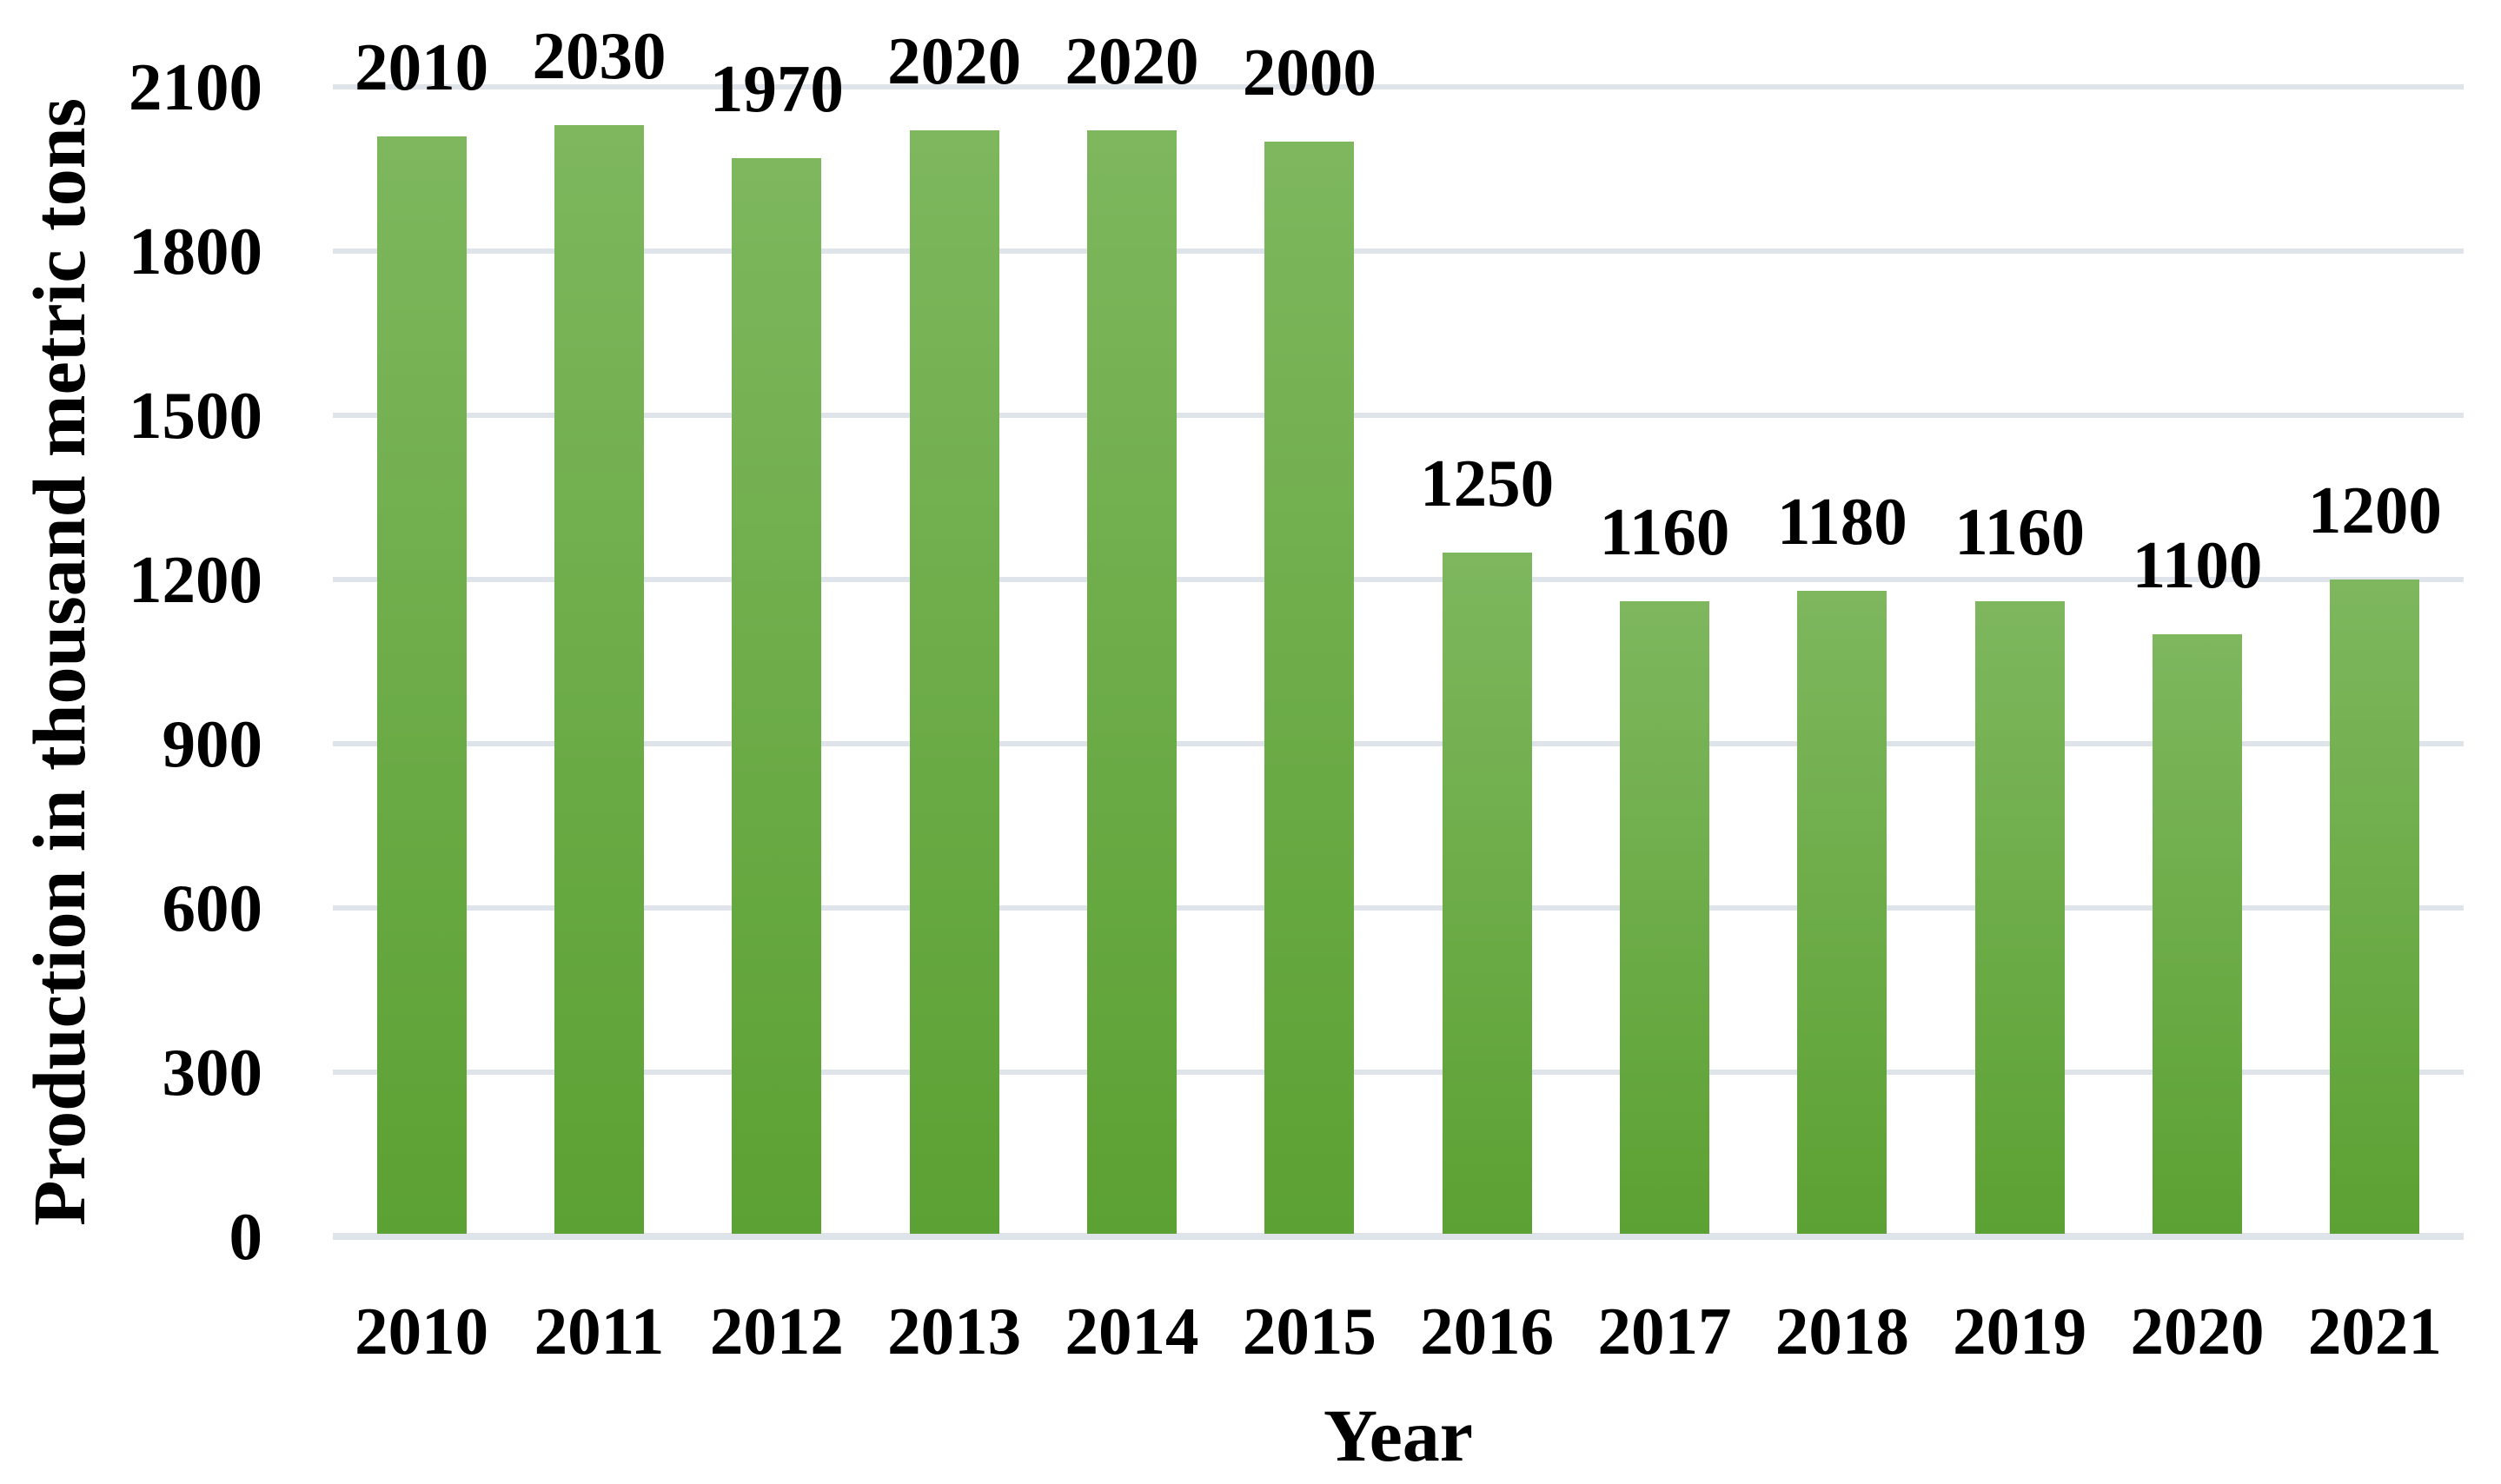 This screenshot has width=2501, height=1484. I want to click on x-tick-label: 2019, so click(2020, 1331).